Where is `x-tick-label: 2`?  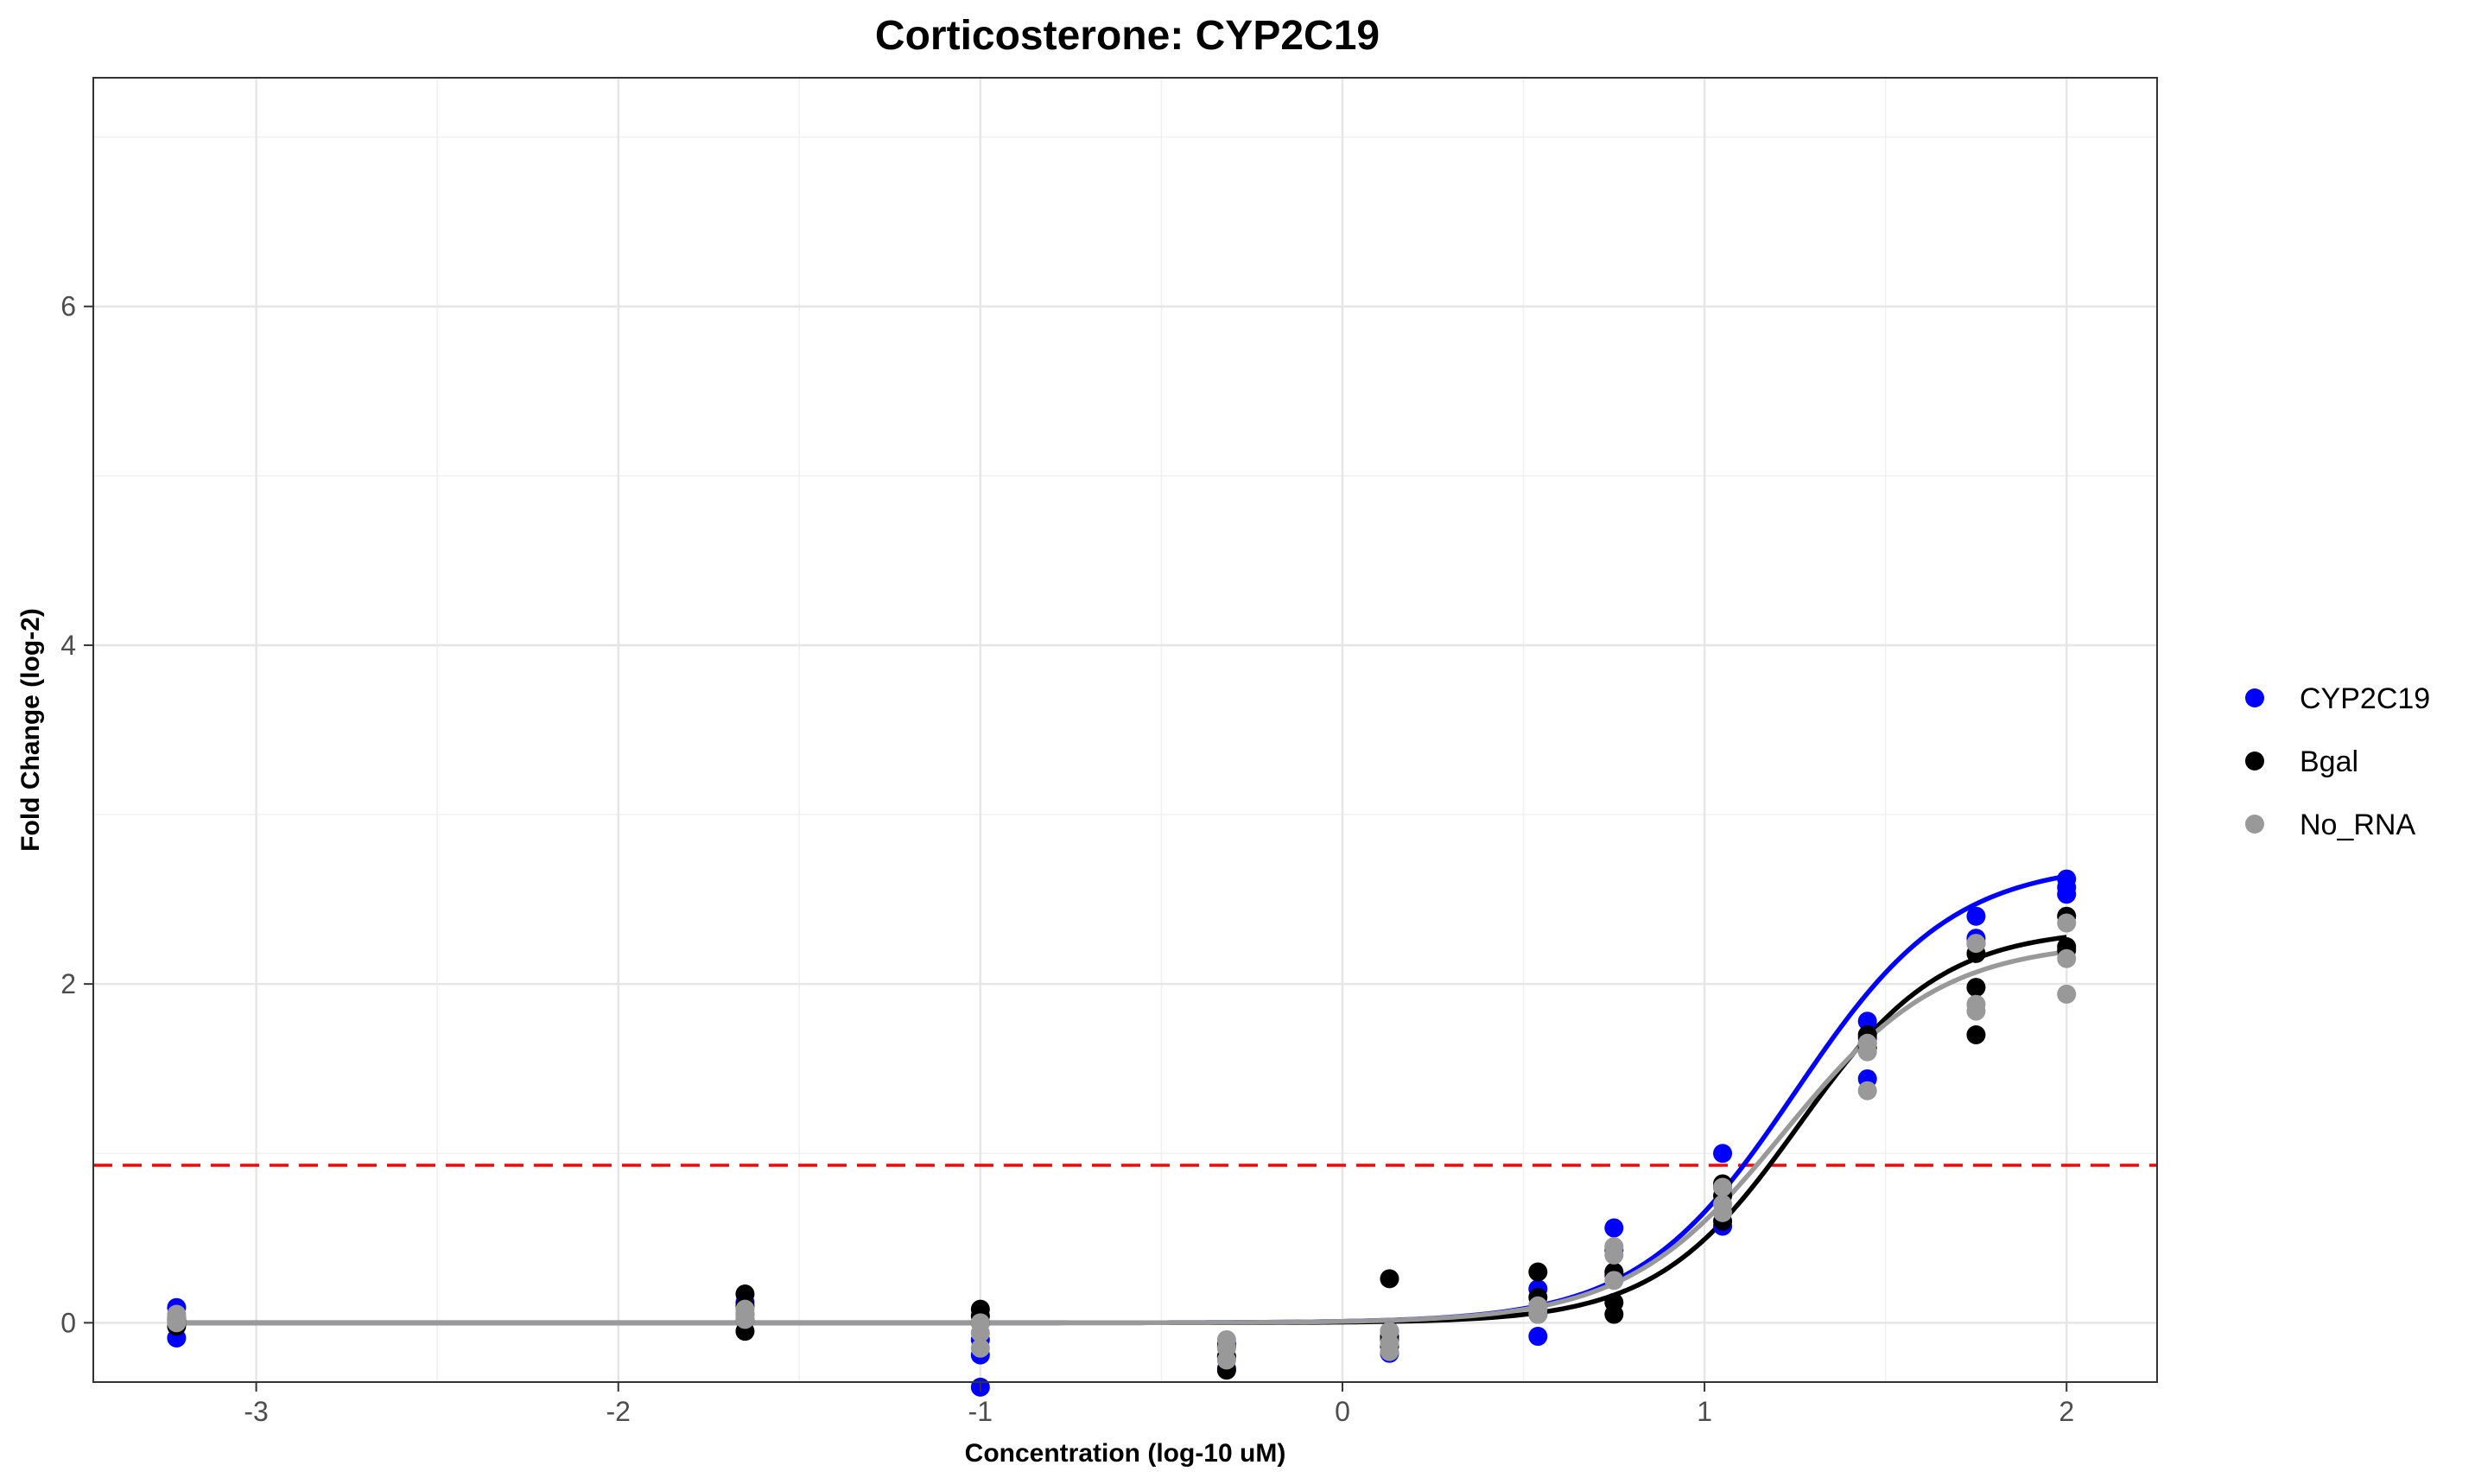
x-tick-label: 2 is located at coordinates (2066, 1411).